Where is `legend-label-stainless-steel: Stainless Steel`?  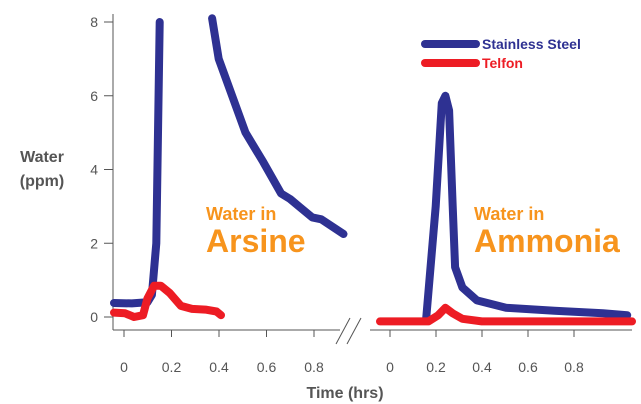
legend-label-stainless-steel: Stainless Steel is located at coordinates (531, 44).